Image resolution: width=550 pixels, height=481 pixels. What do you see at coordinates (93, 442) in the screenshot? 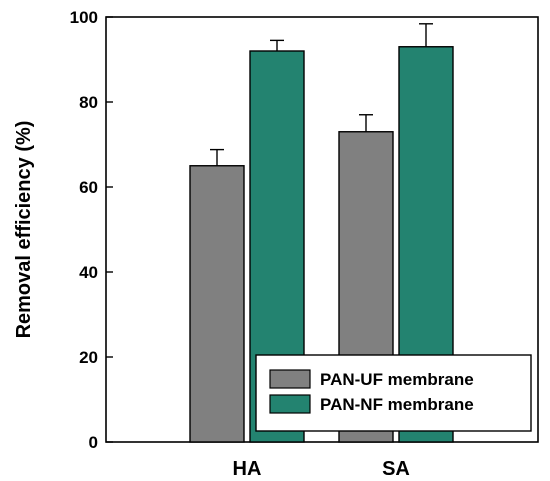
I see `y-tick-label: 0` at bounding box center [93, 442].